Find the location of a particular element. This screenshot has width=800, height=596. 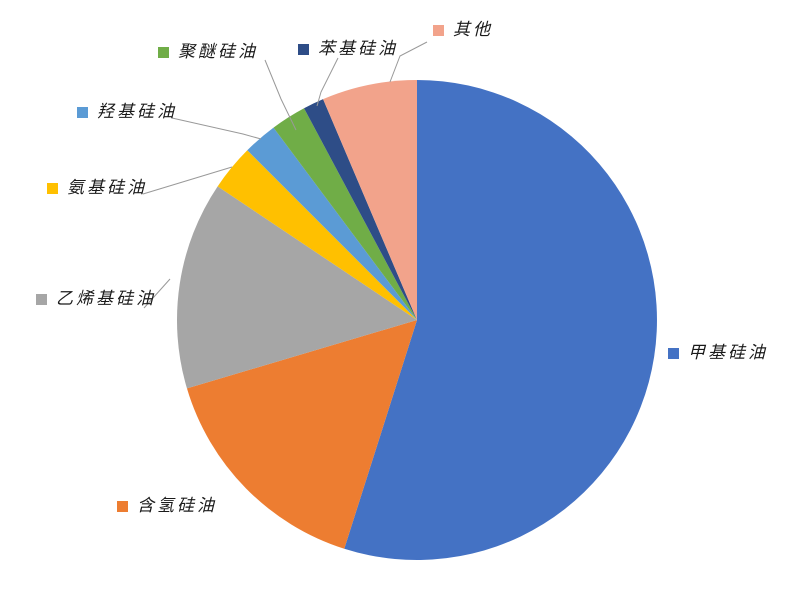

legend-item-vinyl: 乙烯基硅油 is located at coordinates (96, 299).